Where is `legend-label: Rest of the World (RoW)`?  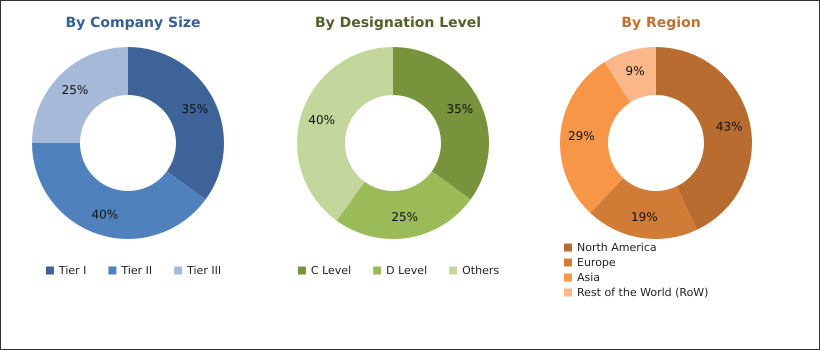
legend-label: Rest of the World (RoW) is located at coordinates (642, 292).